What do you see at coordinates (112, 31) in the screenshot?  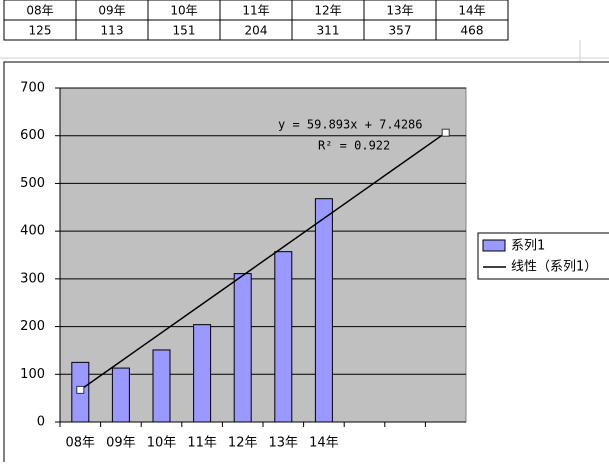 I see `table-value: 113` at bounding box center [112, 31].